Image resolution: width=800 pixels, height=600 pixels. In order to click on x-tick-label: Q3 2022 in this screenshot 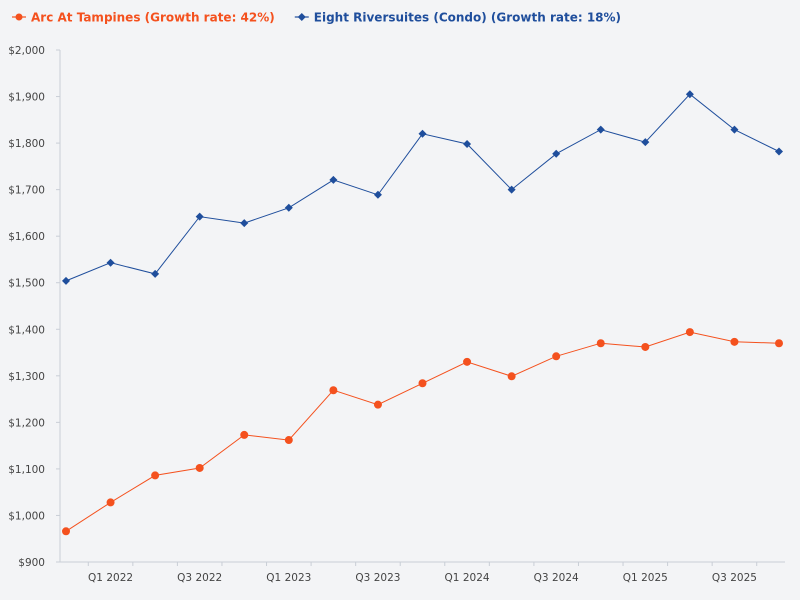, I will do `click(199, 578)`.